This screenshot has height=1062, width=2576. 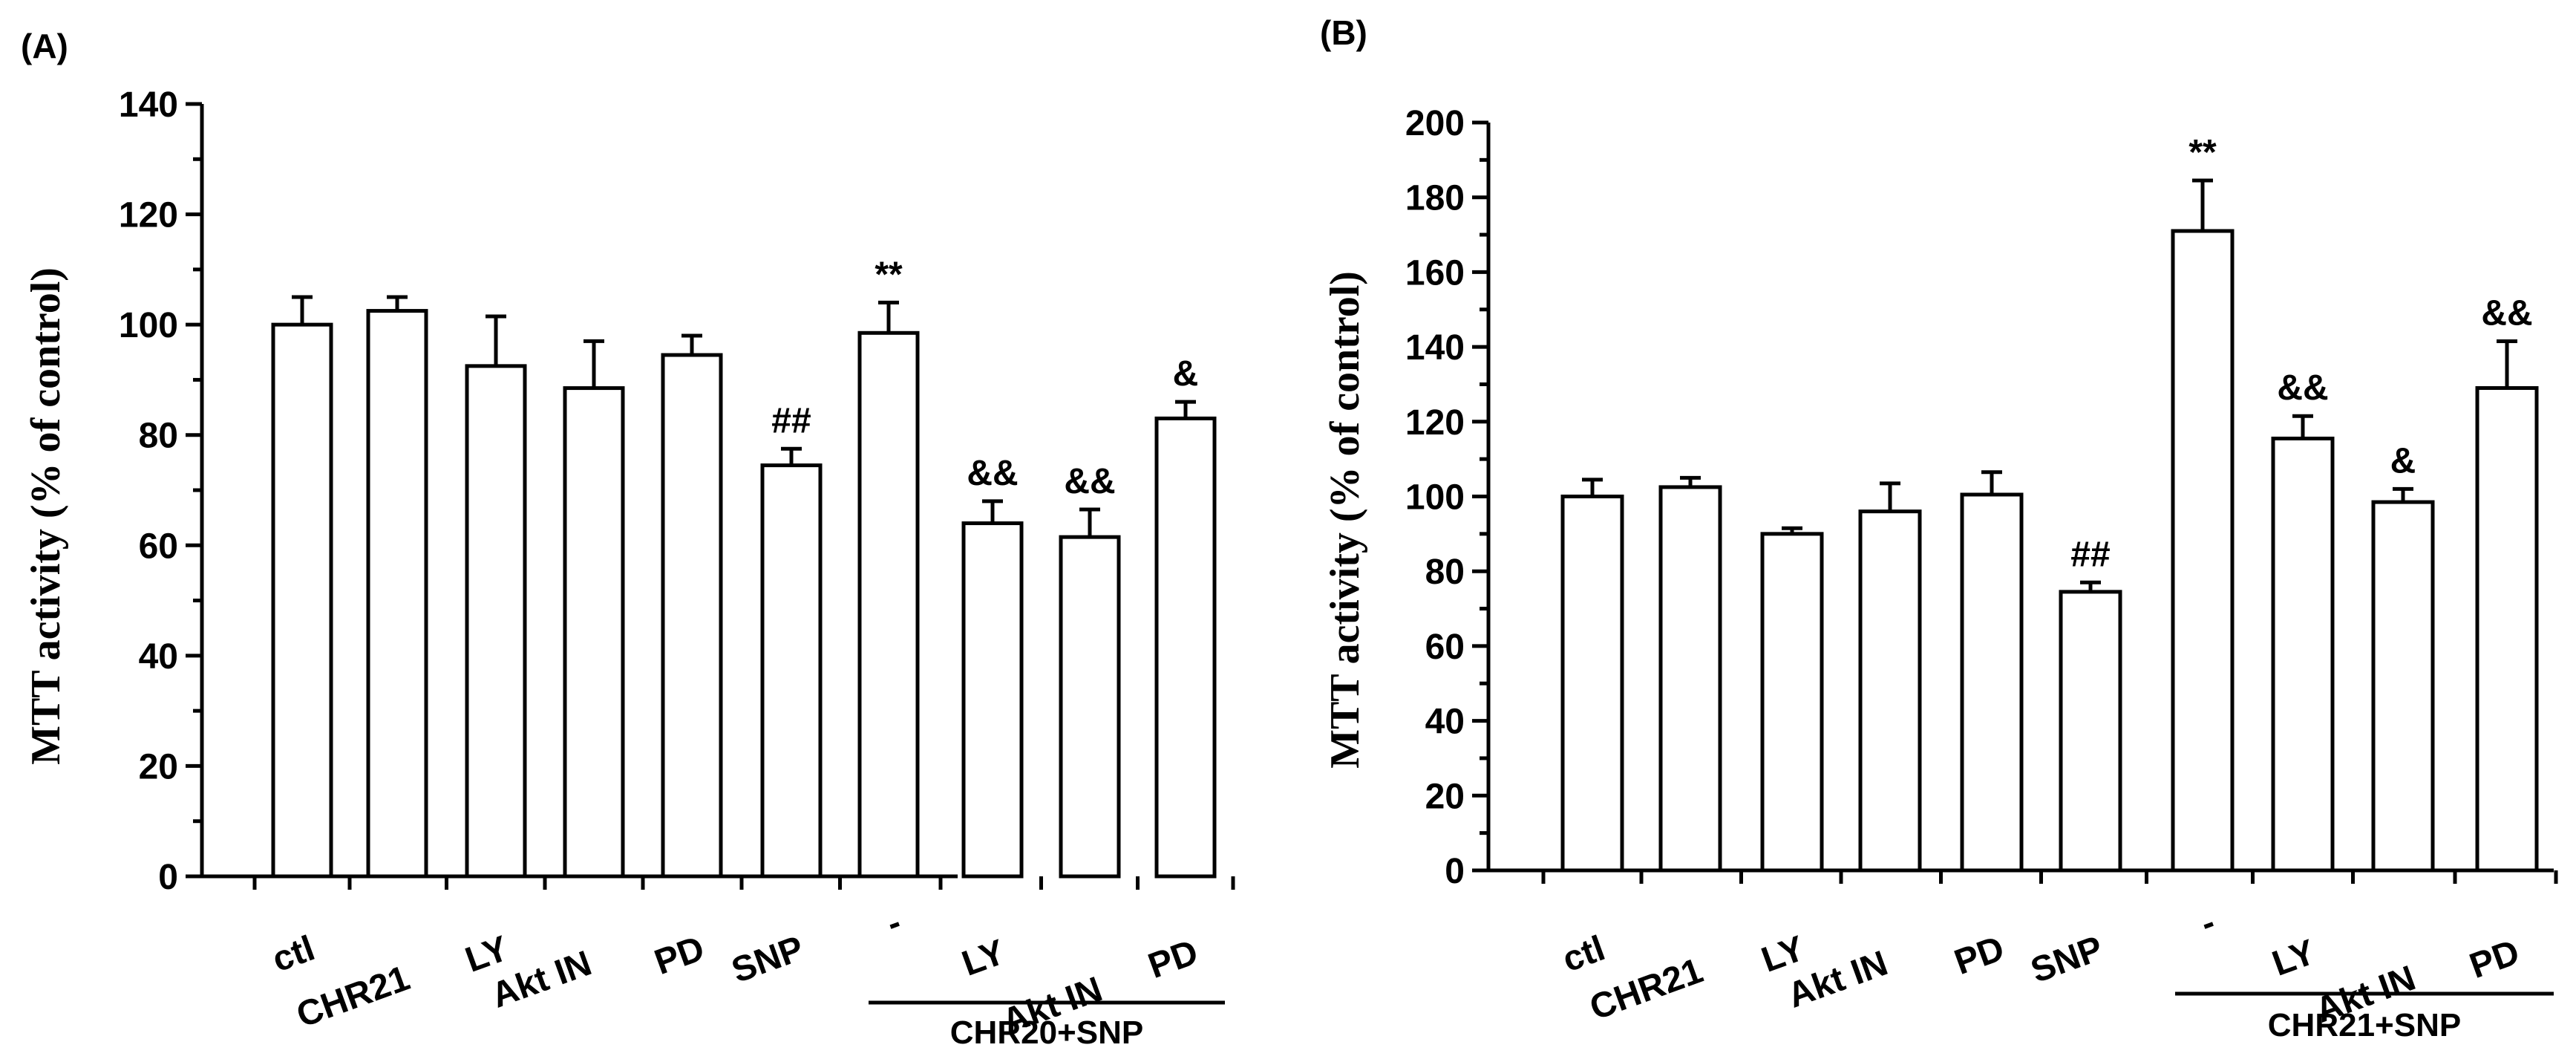 What do you see at coordinates (2208, 923) in the screenshot?
I see `panel-b-category-label: -` at bounding box center [2208, 923].